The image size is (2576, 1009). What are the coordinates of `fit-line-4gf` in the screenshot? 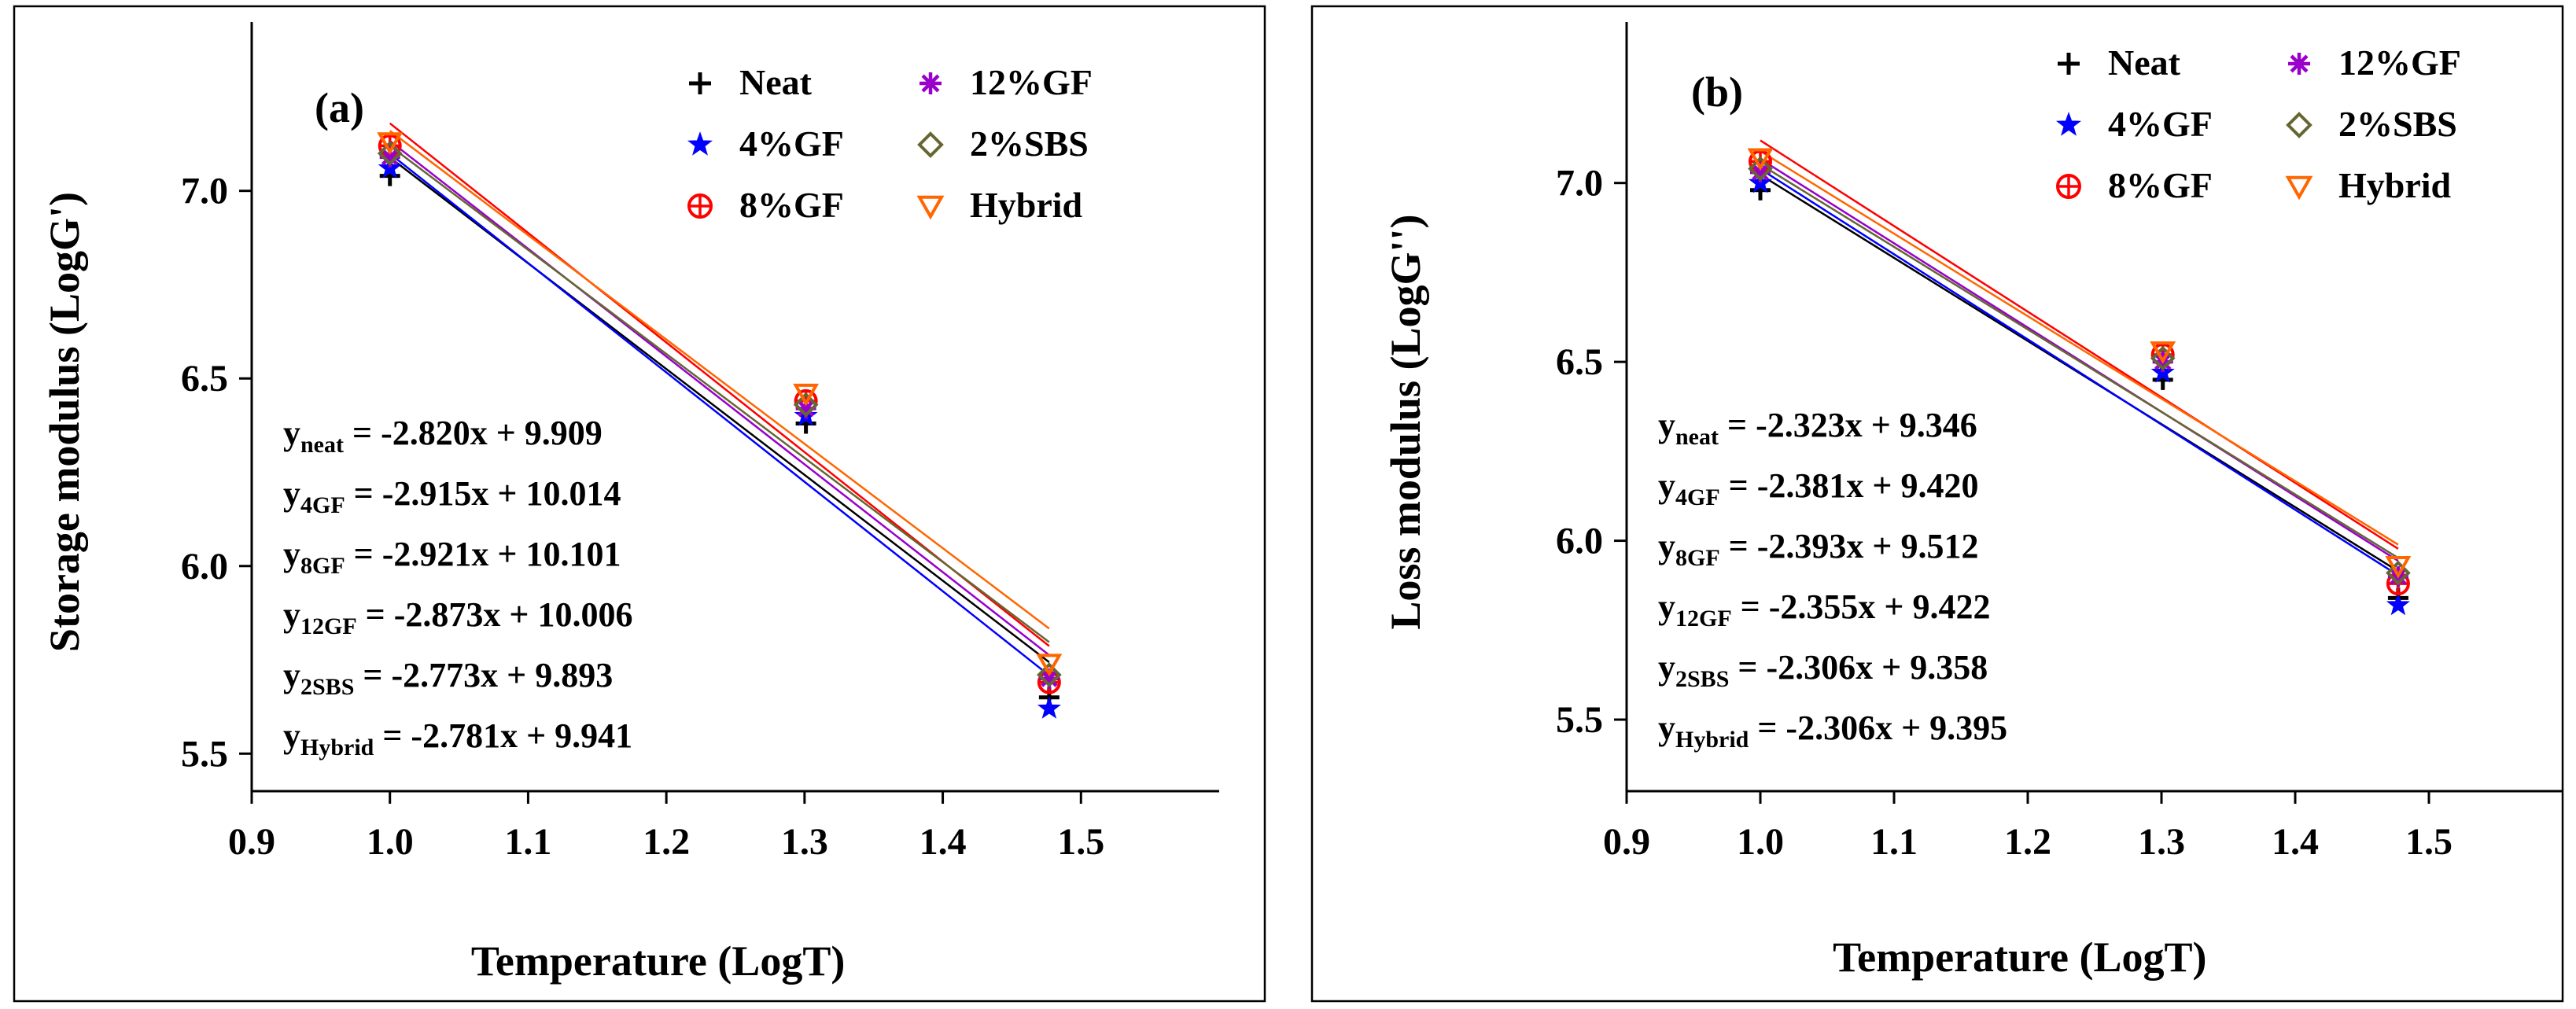 It's located at (719, 414).